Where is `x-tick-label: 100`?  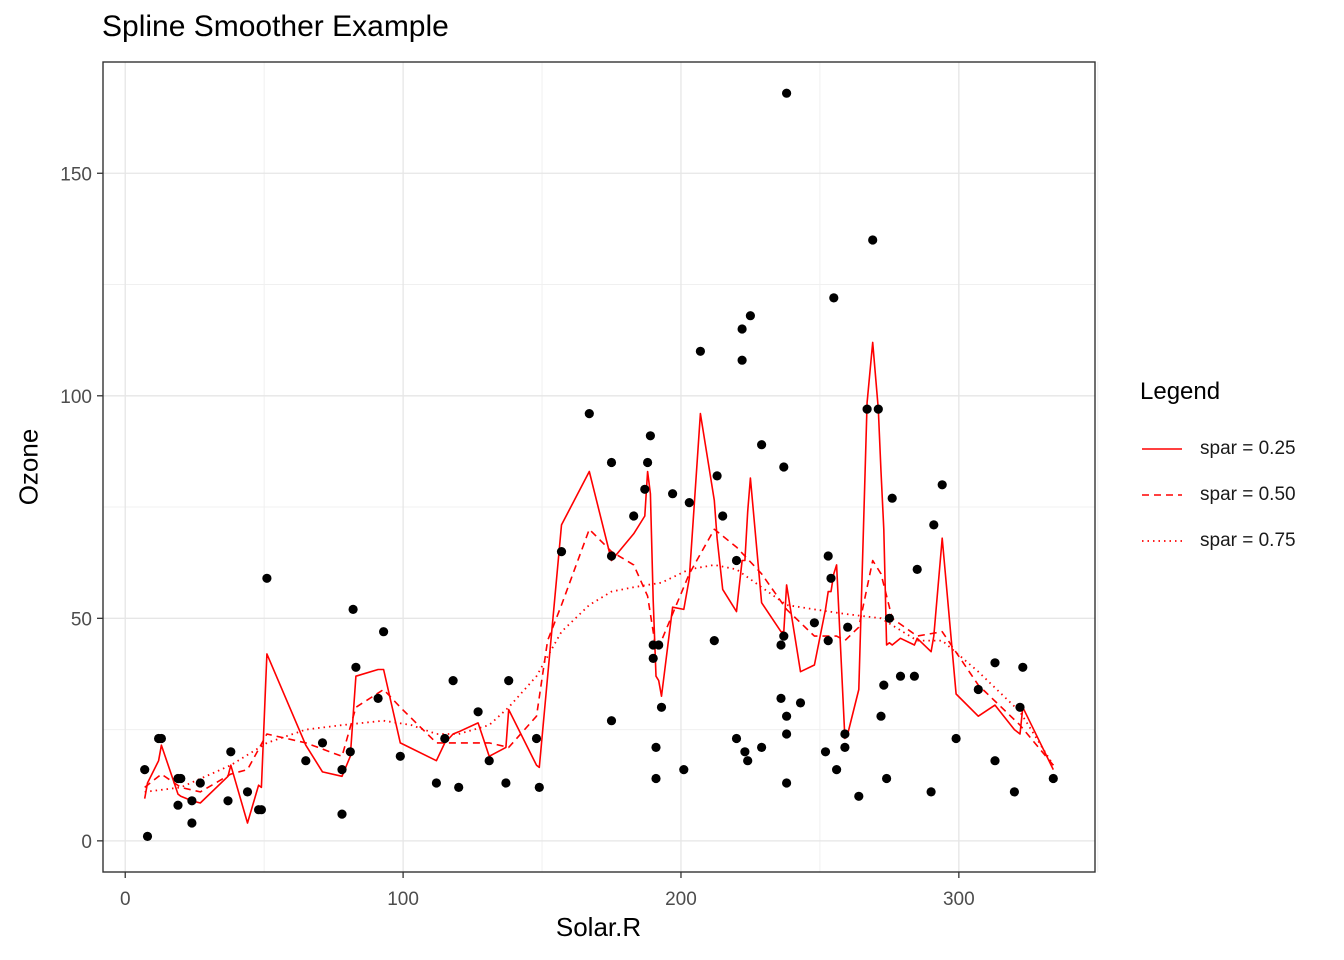 x-tick-label: 100 is located at coordinates (403, 899).